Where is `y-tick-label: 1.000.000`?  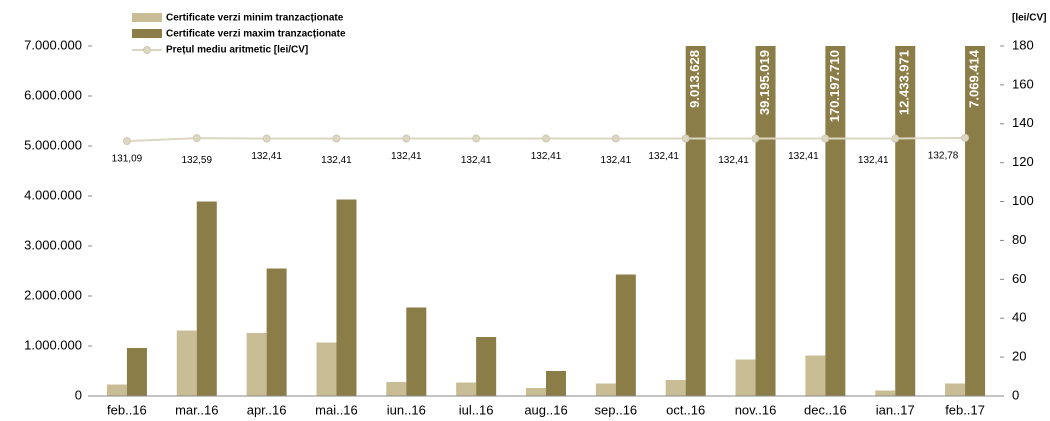
y-tick-label: 1.000.000 is located at coordinates (53, 344).